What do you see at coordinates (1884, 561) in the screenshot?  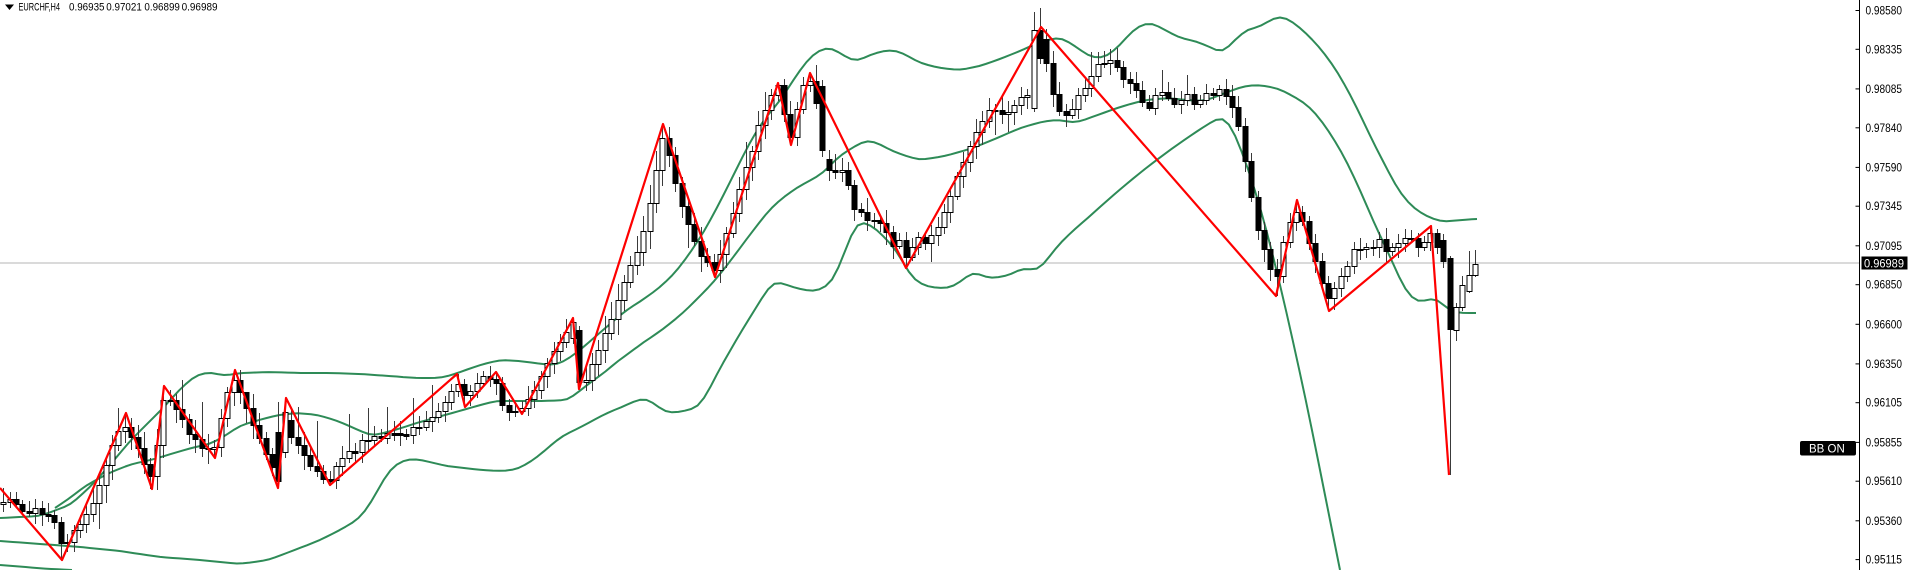 I see `svg-text: 0.95115` at bounding box center [1884, 561].